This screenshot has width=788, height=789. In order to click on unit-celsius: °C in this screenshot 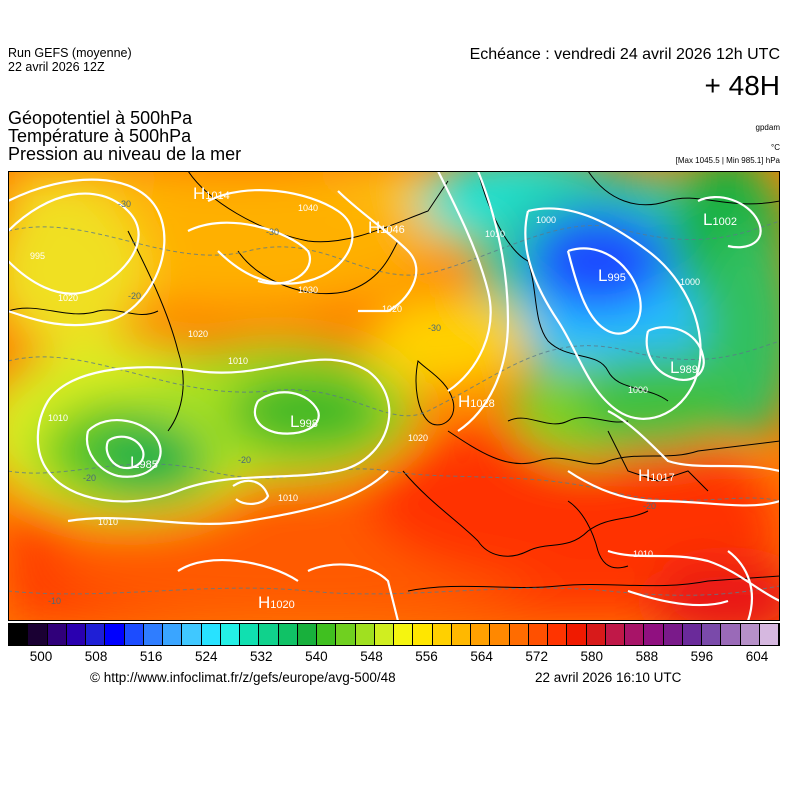, I will do `click(775, 147)`.